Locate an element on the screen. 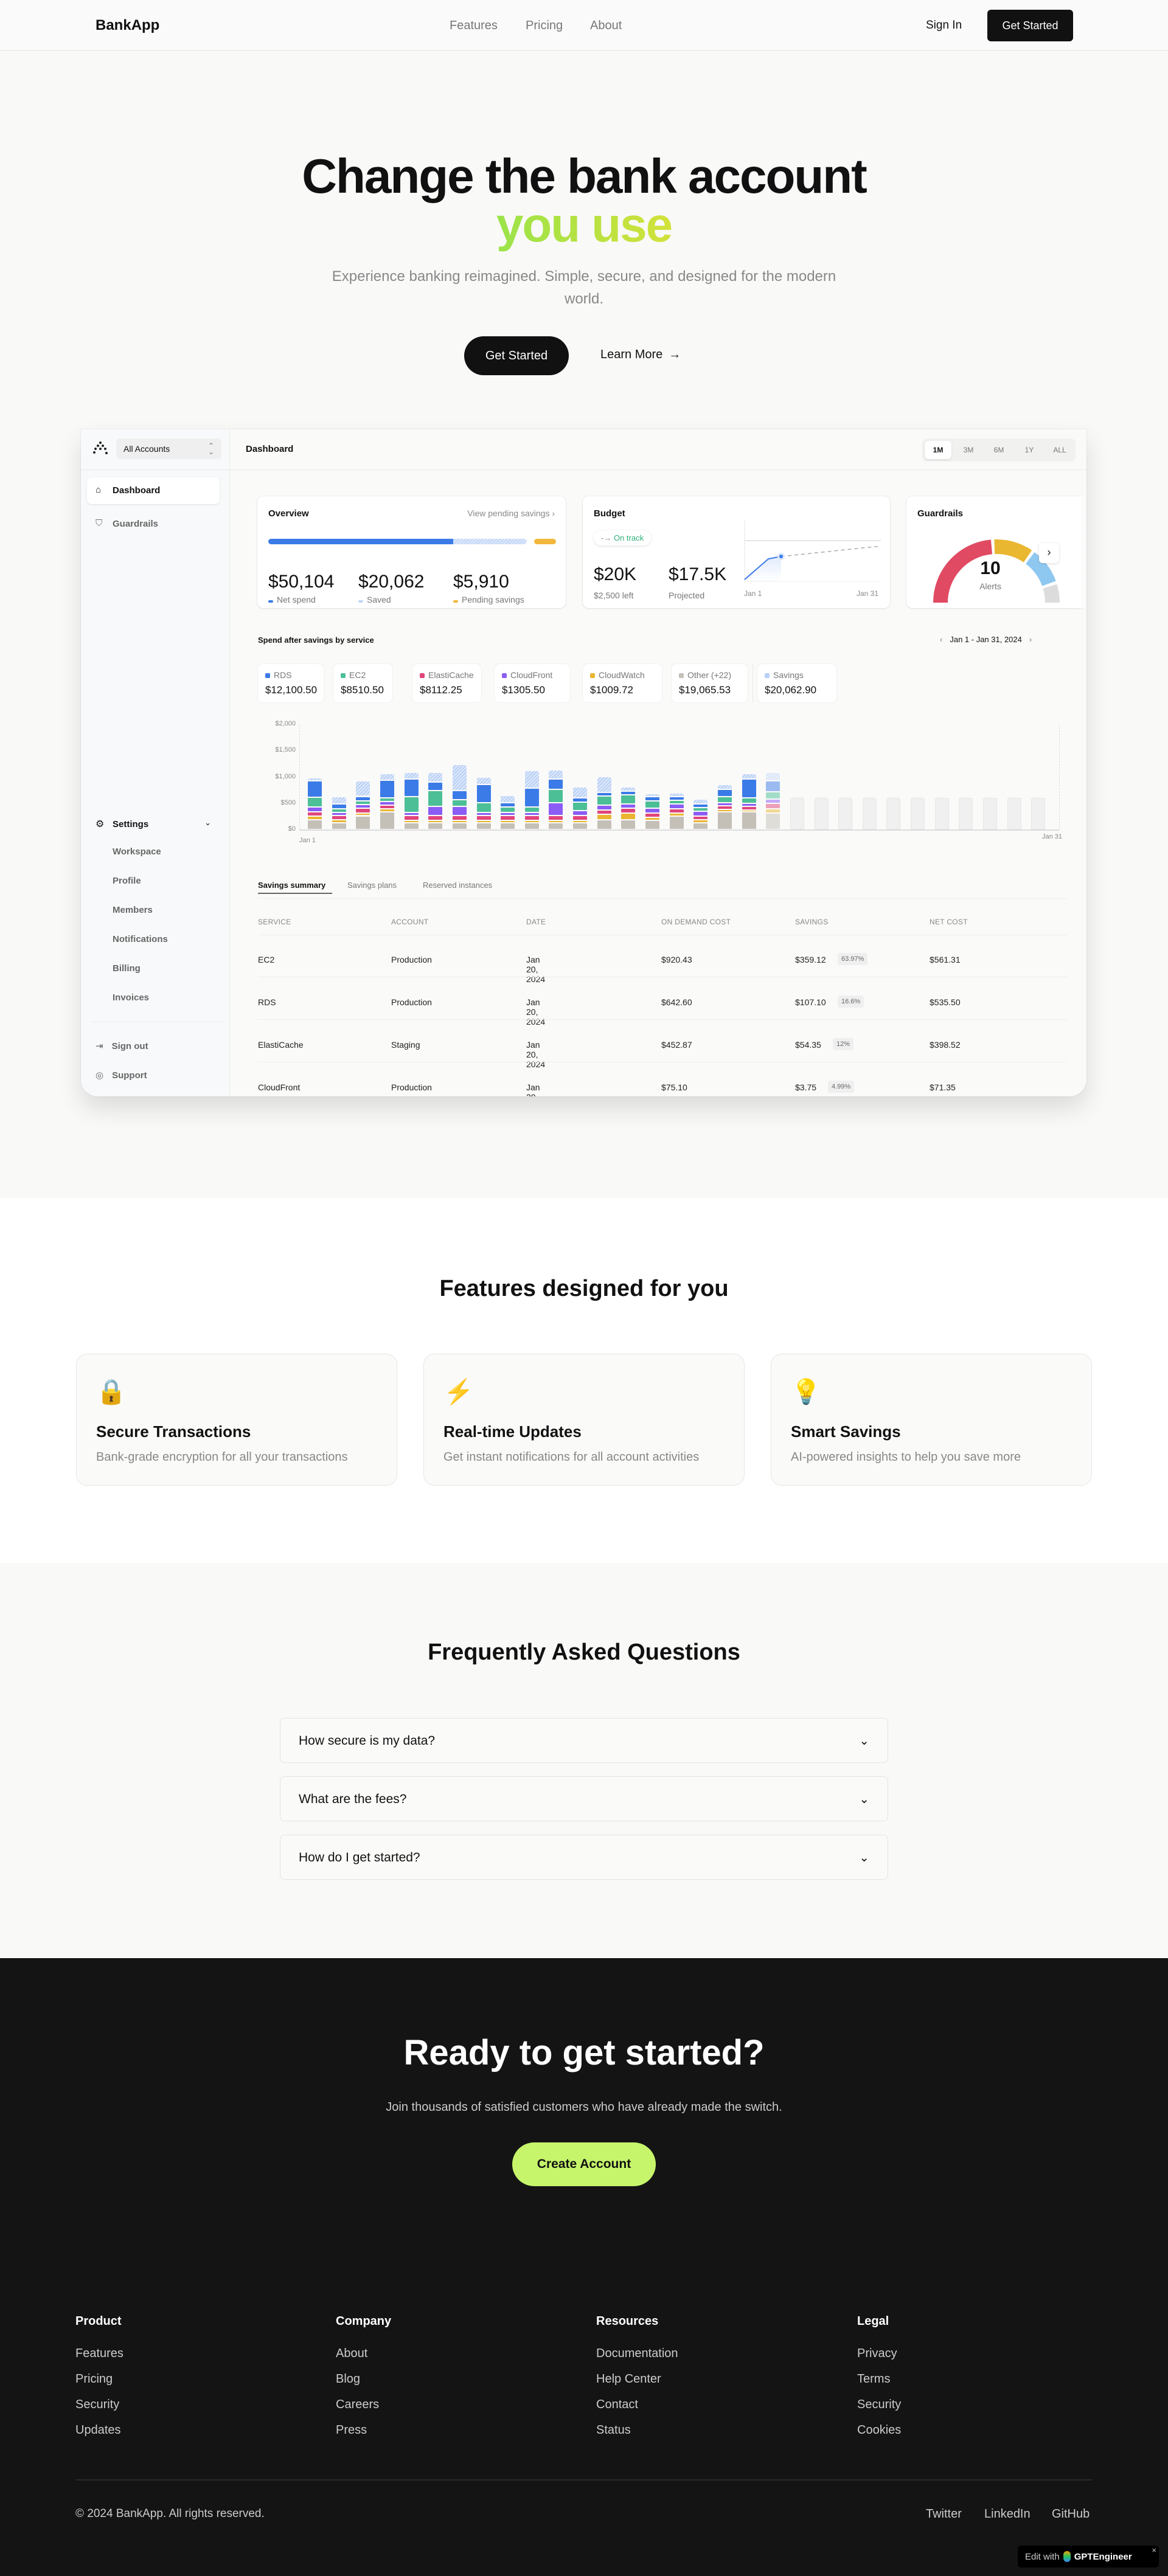 Image resolution: width=1168 pixels, height=2576 pixels. sidebar-item-notifications: Notifications is located at coordinates (140, 939).